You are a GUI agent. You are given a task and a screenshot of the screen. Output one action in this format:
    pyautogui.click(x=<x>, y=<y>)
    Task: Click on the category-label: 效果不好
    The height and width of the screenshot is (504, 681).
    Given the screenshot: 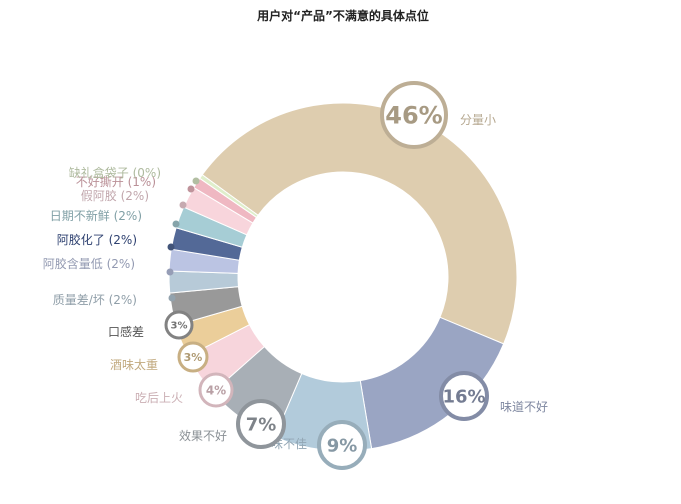 What is the action you would take?
    pyautogui.click(x=203, y=435)
    